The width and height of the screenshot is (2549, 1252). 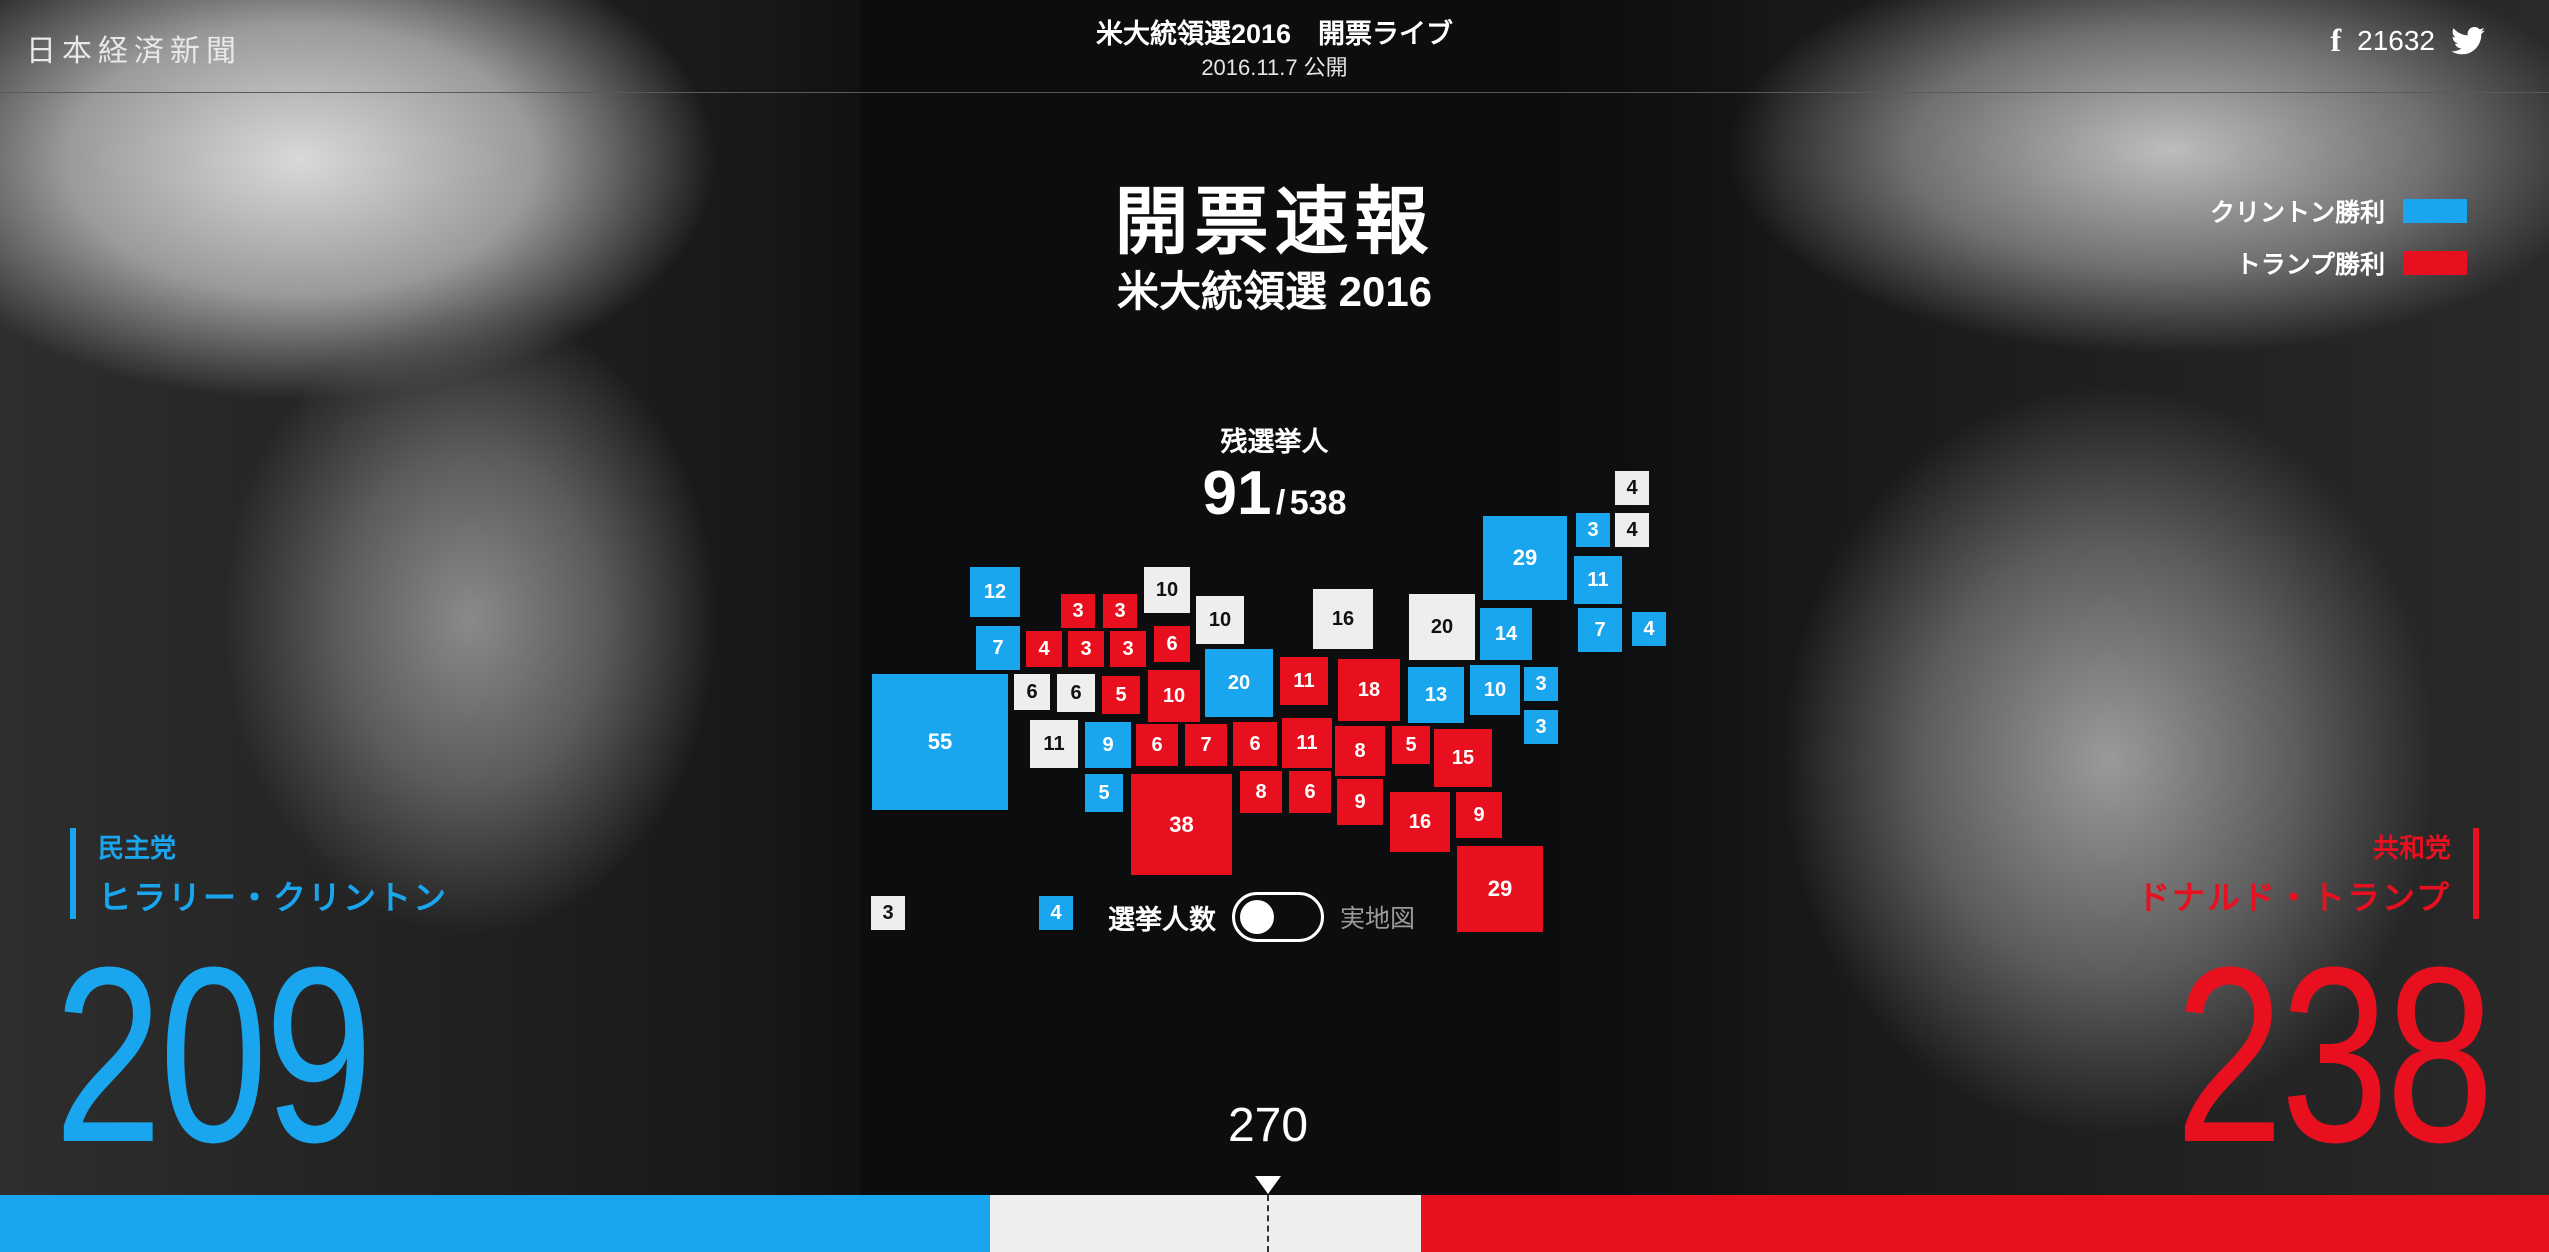 I want to click on legend-item-trump: トランプ勝利, so click(x=2338, y=263).